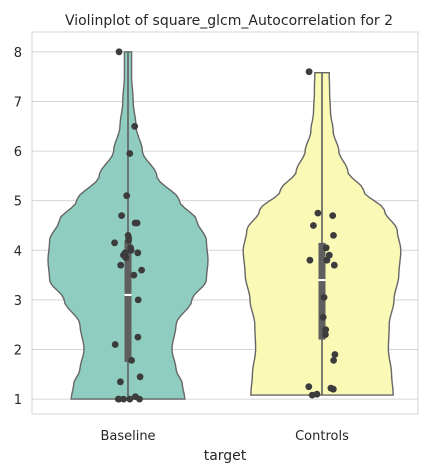 This screenshot has height=473, width=429. What do you see at coordinates (225, 456) in the screenshot?
I see `x-axis-label: target` at bounding box center [225, 456].